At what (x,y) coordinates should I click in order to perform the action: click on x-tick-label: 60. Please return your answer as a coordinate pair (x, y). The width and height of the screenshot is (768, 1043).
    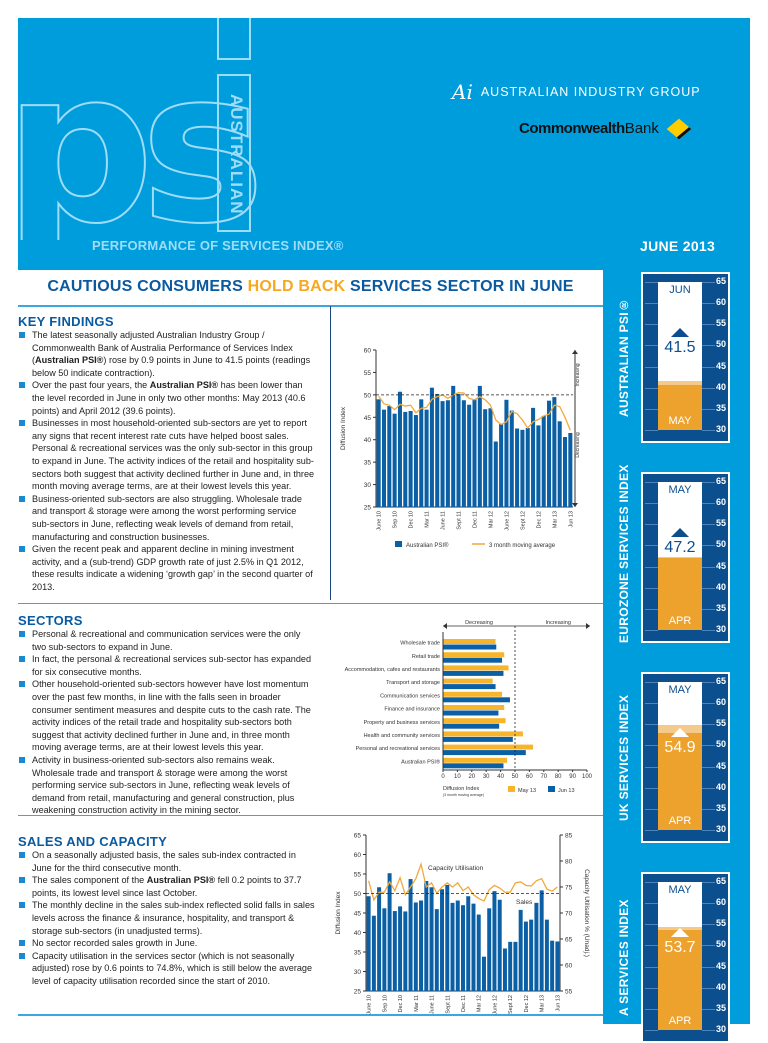
    Looking at the image, I should click on (529, 777).